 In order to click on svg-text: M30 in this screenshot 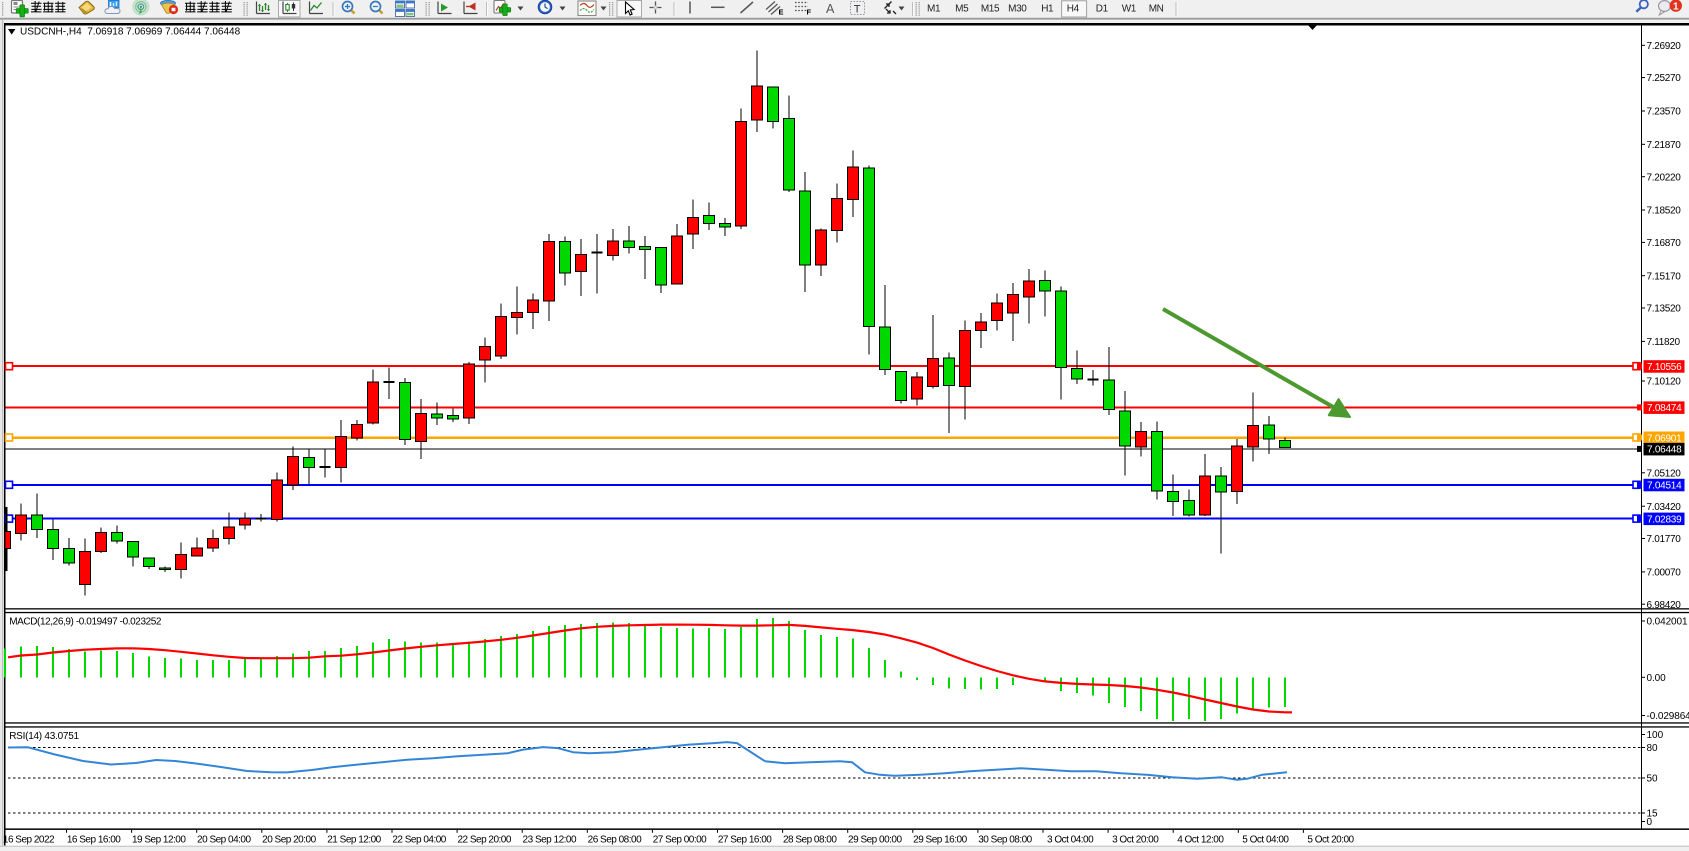, I will do `click(1017, 9)`.